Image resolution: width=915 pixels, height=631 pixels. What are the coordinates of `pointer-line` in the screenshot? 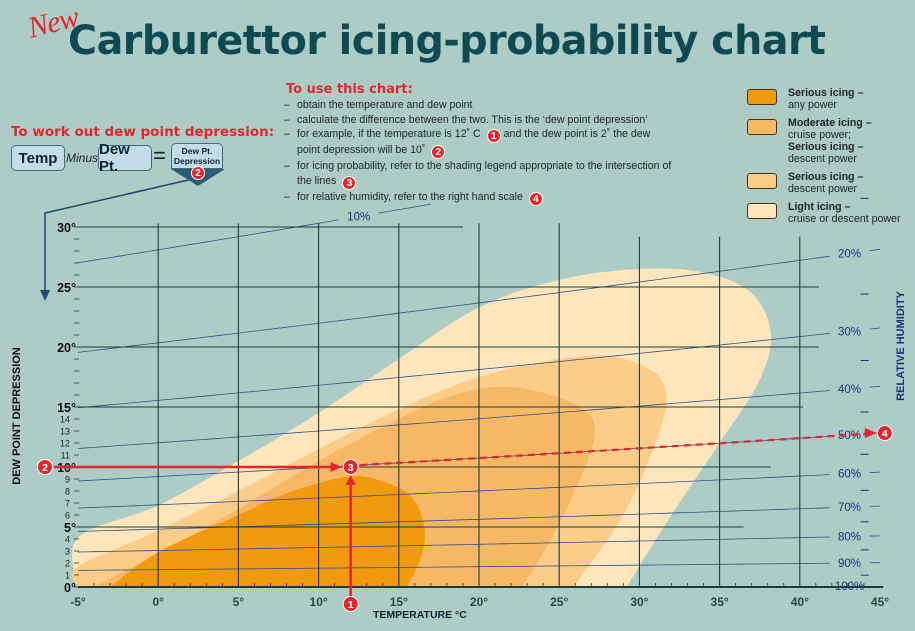 It's located at (121, 234).